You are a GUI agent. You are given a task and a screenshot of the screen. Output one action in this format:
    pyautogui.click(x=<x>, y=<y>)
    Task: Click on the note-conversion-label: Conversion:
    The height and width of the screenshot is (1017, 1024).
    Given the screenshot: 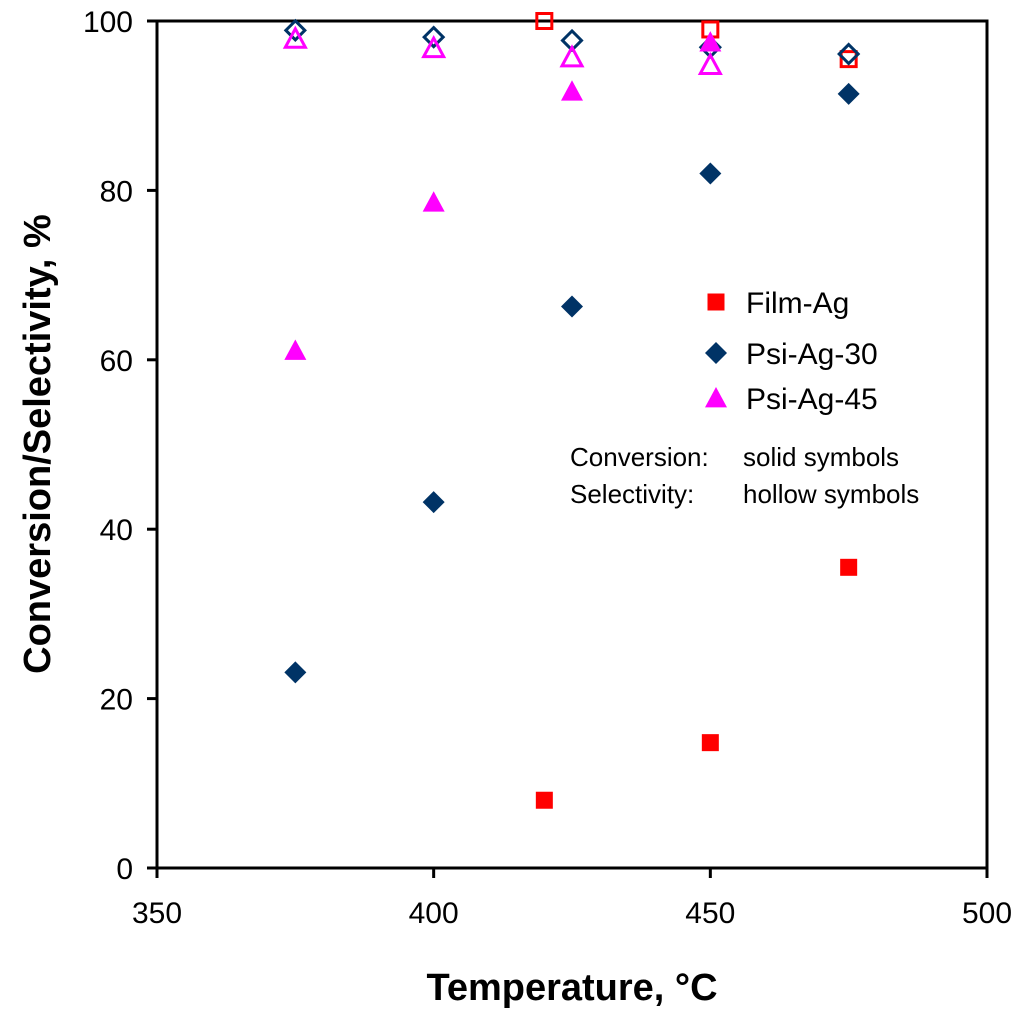 What is the action you would take?
    pyautogui.click(x=639, y=457)
    